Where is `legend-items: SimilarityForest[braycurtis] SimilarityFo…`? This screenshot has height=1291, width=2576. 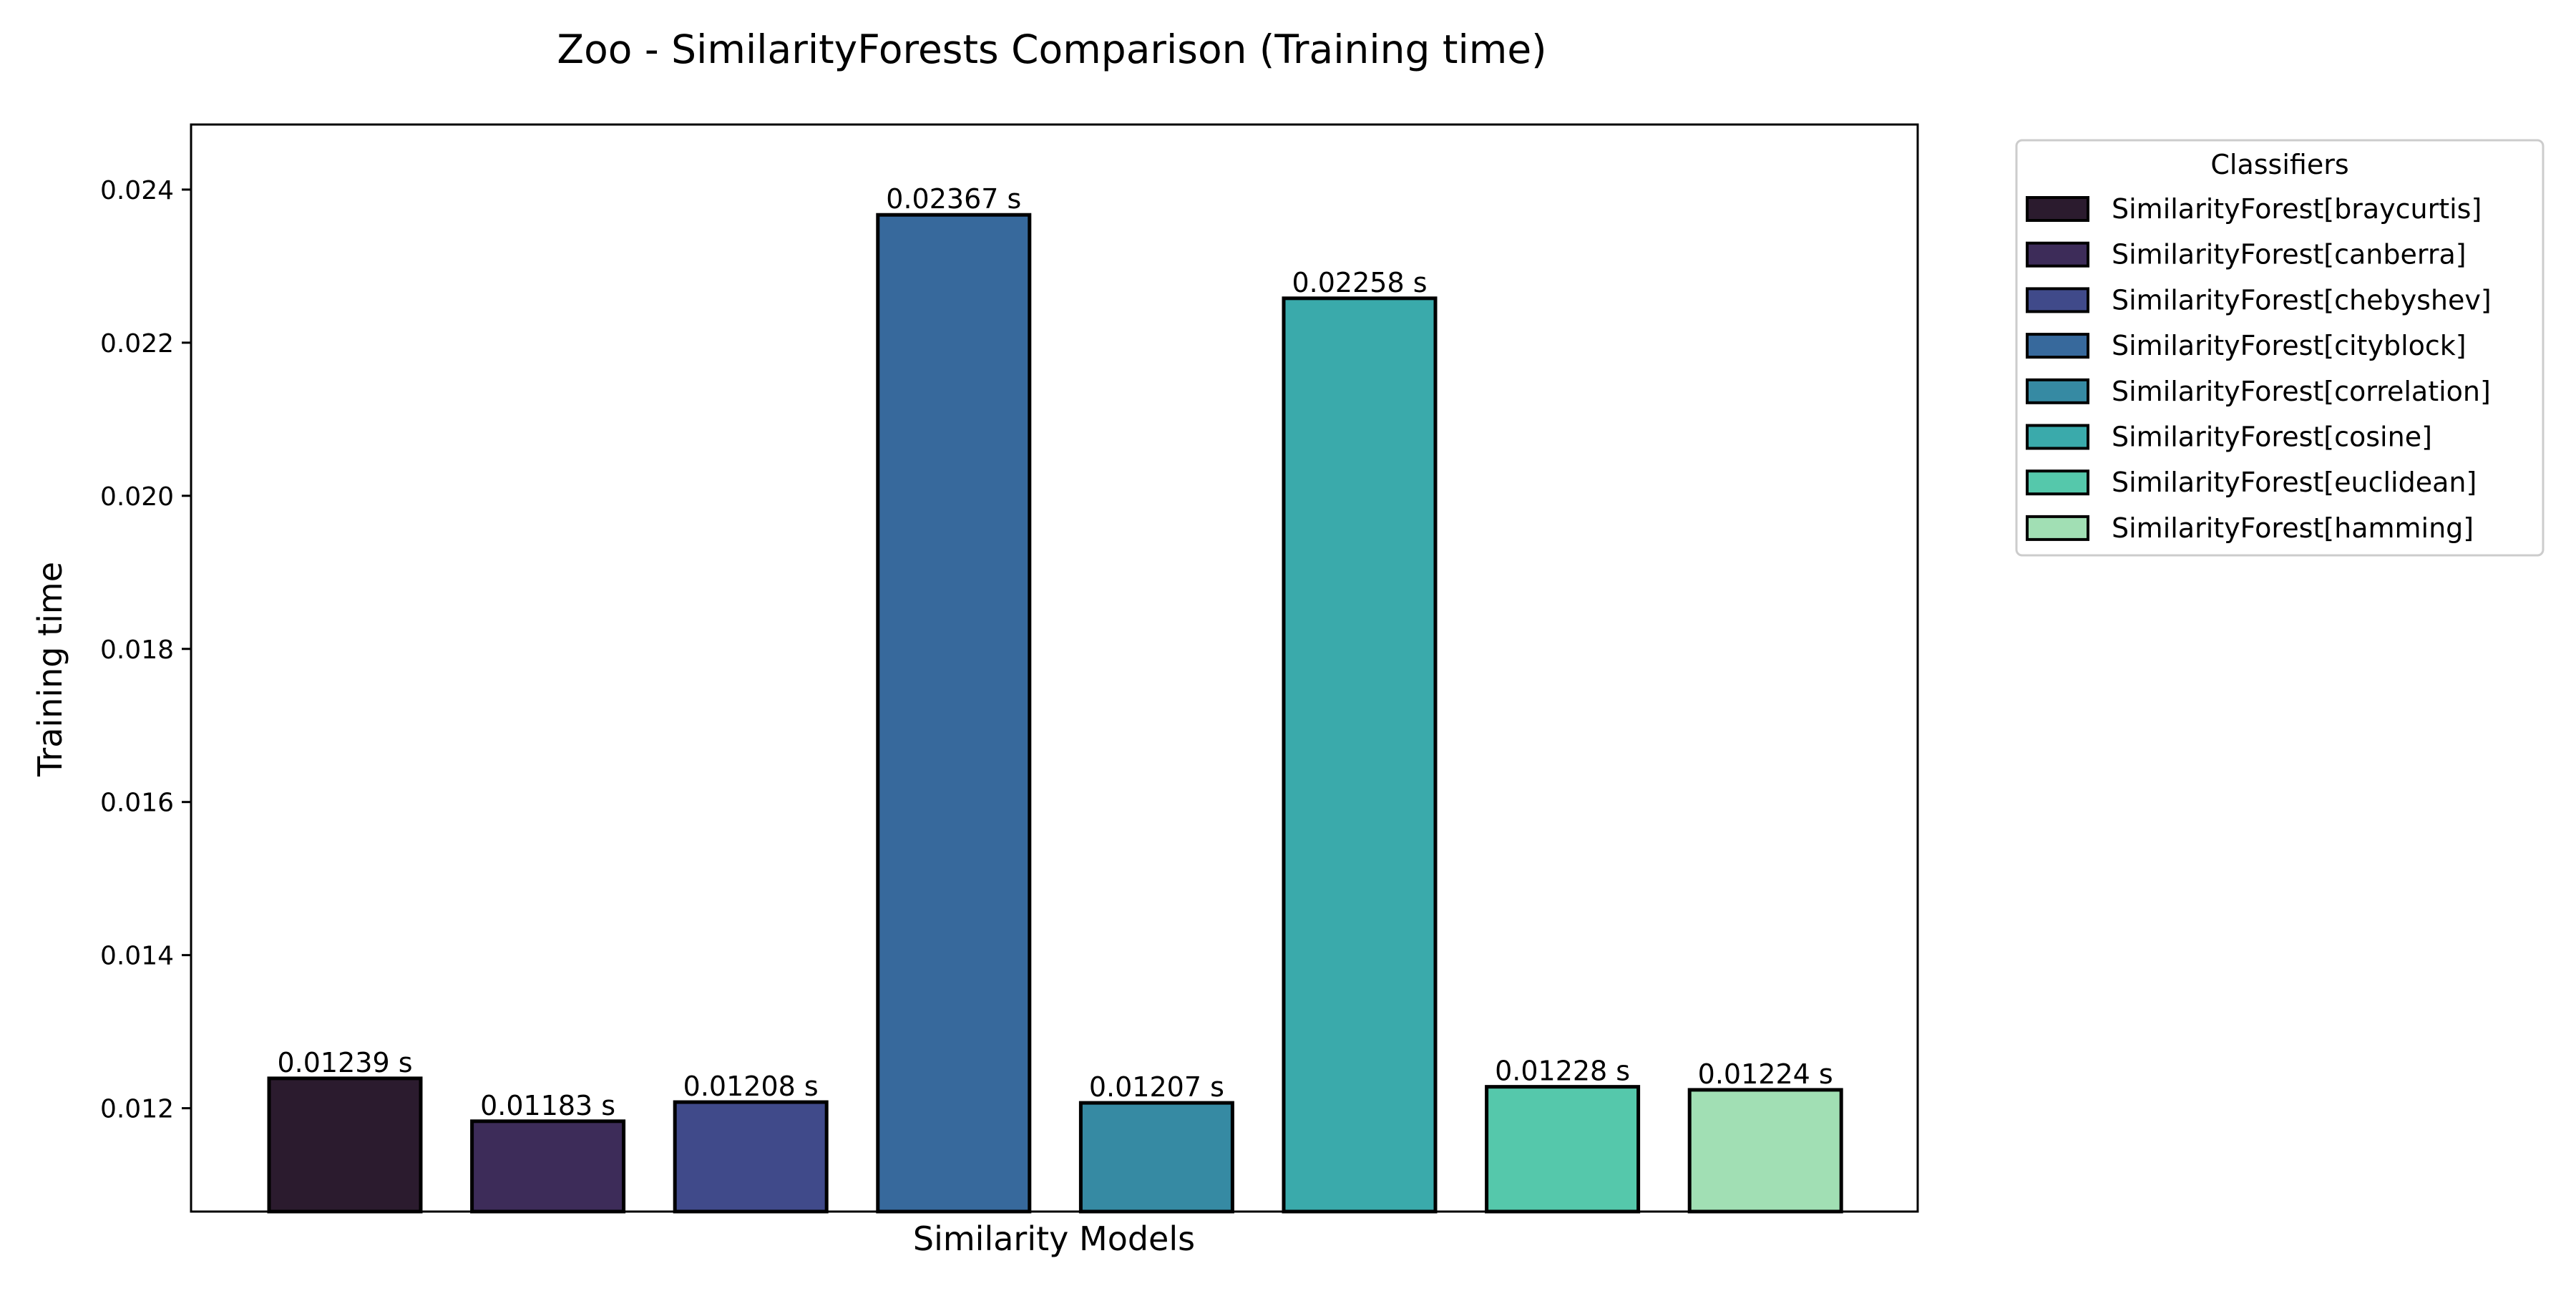
legend-items: SimilarityForest[braycurtis] SimilarityFo… is located at coordinates (2259, 368).